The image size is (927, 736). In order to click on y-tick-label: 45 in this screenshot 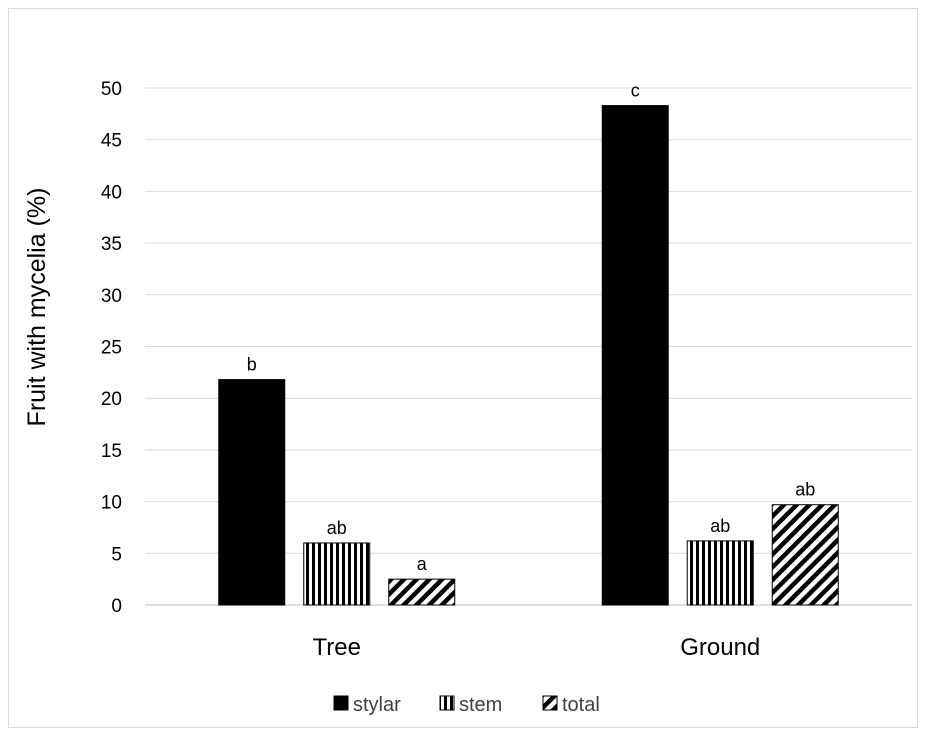, I will do `click(111, 141)`.